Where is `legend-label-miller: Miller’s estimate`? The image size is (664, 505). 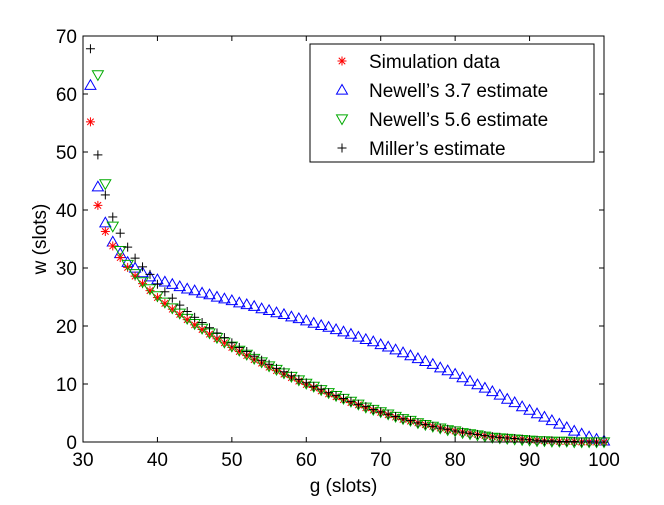 legend-label-miller: Miller’s estimate is located at coordinates (437, 149).